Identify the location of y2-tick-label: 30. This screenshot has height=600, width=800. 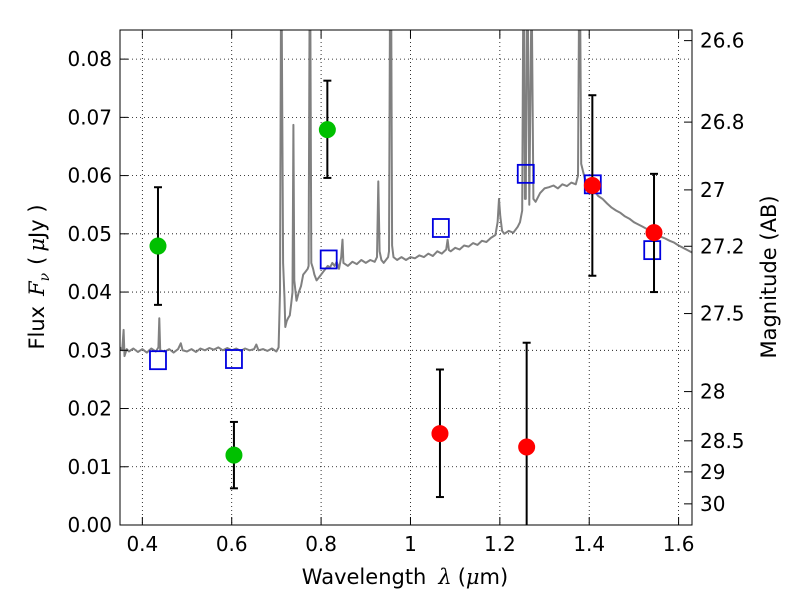
(712, 504).